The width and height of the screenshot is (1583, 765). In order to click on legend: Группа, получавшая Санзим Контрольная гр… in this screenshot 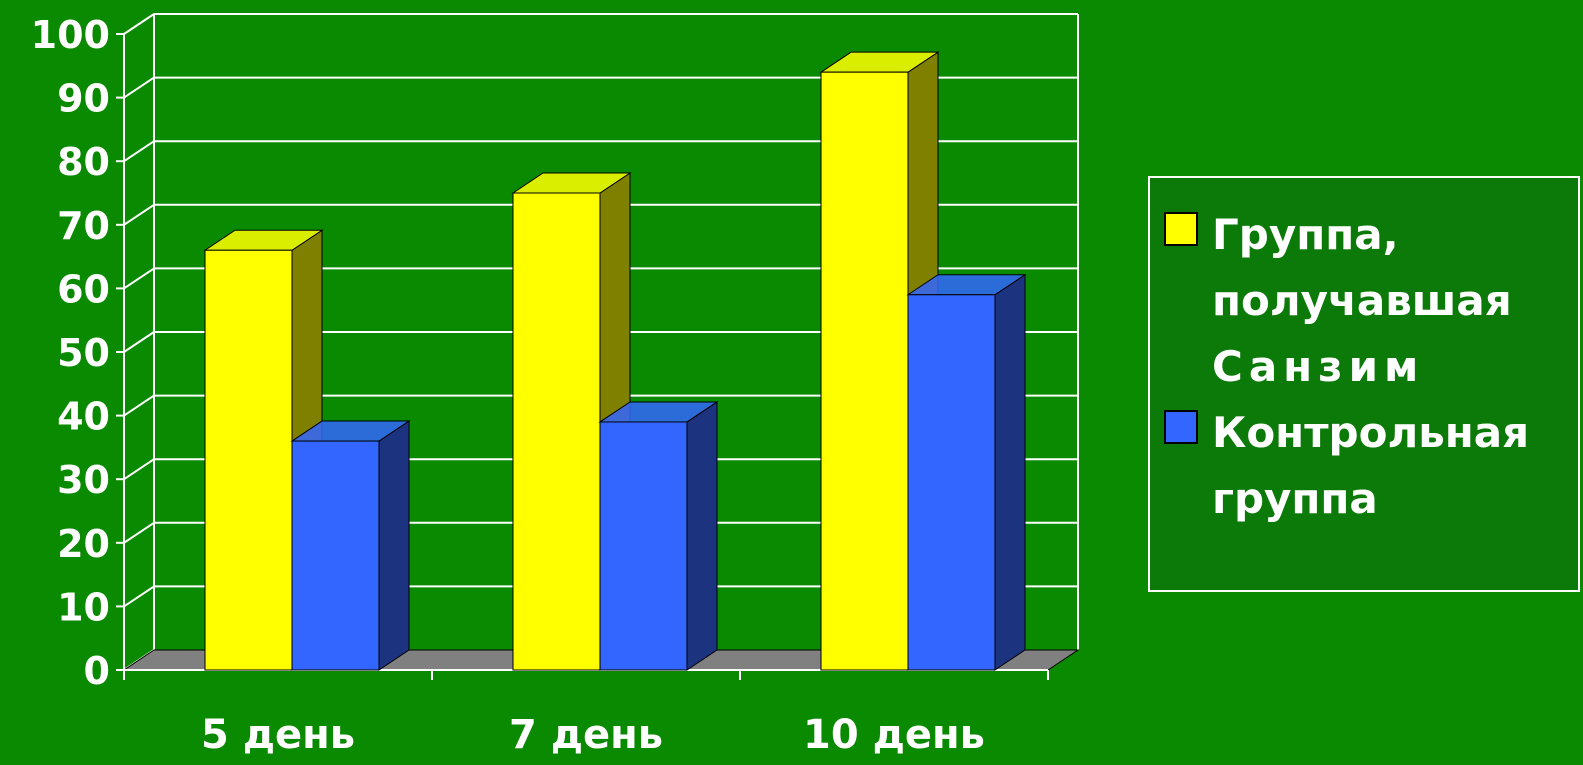, I will do `click(1364, 384)`.